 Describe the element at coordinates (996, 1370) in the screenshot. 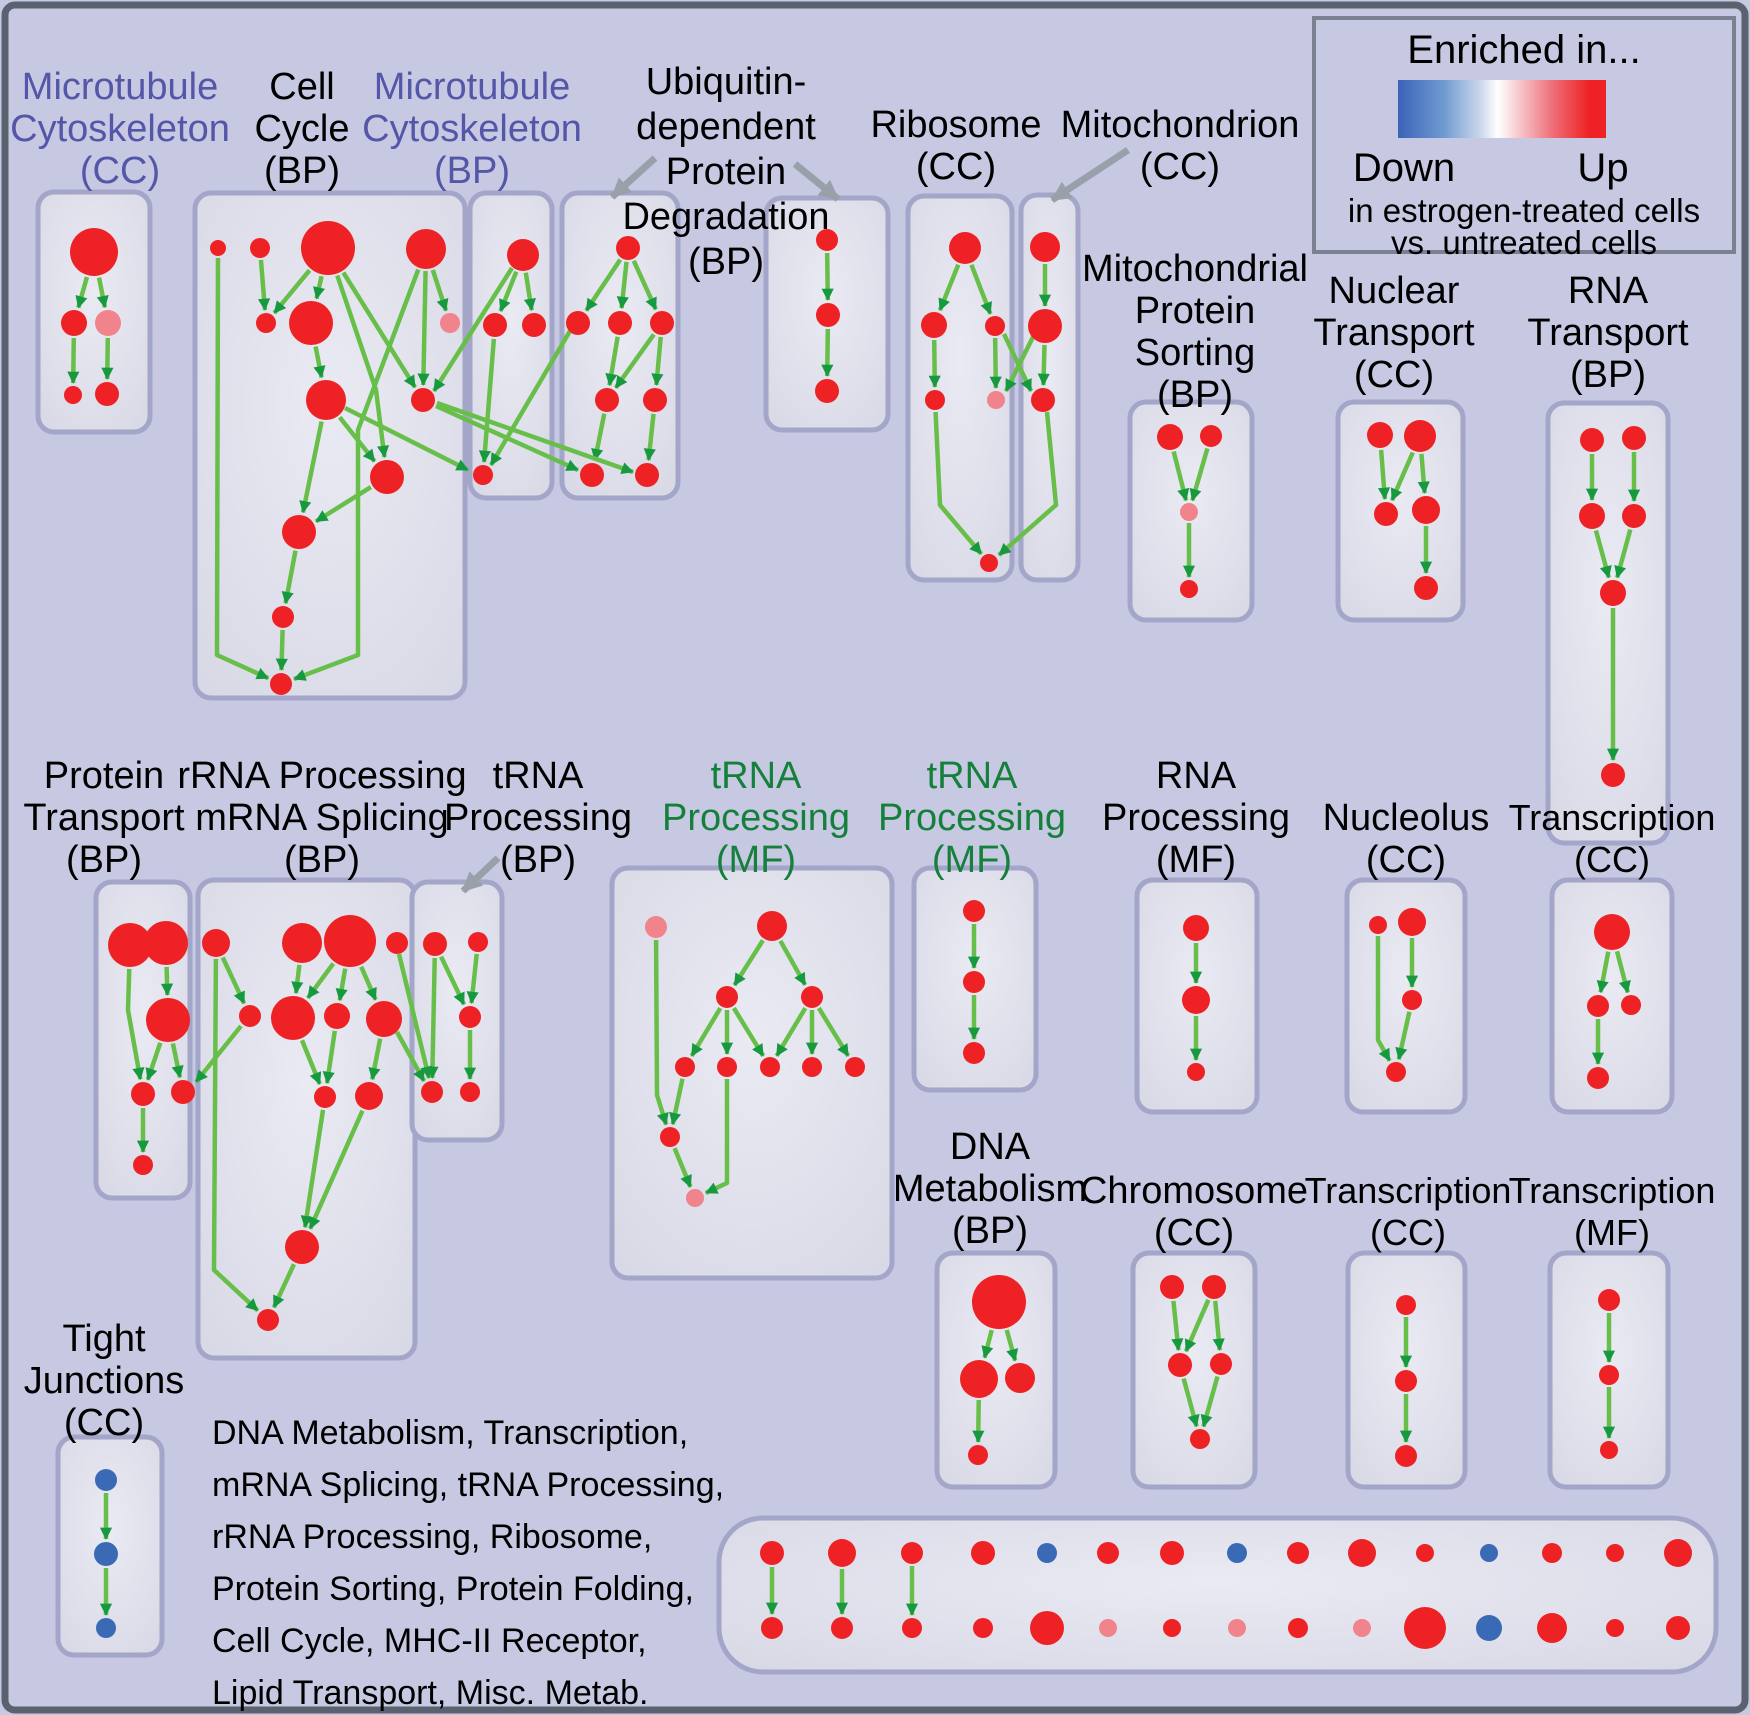

I see `dna-metabolism-bp-box` at that location.